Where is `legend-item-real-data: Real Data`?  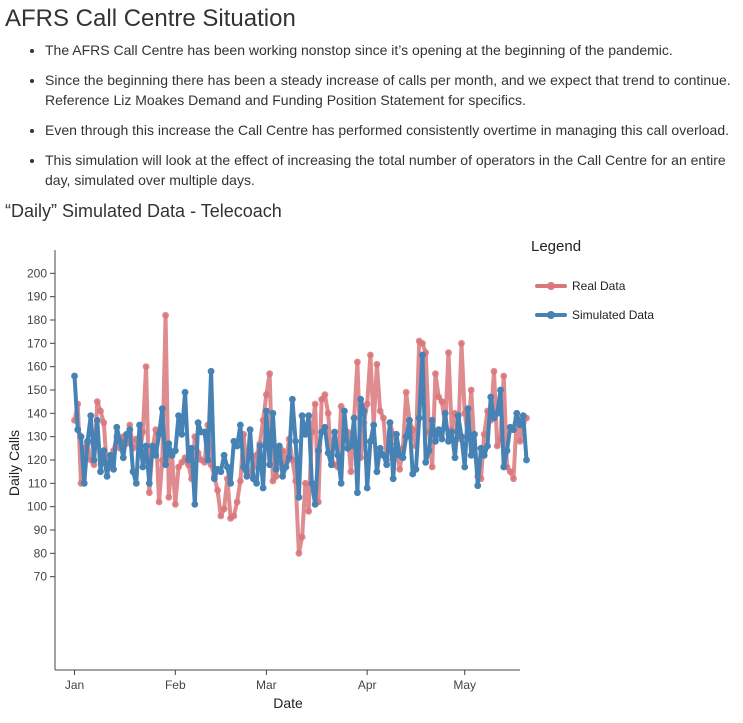
legend-item-real-data: Real Data is located at coordinates (580, 286).